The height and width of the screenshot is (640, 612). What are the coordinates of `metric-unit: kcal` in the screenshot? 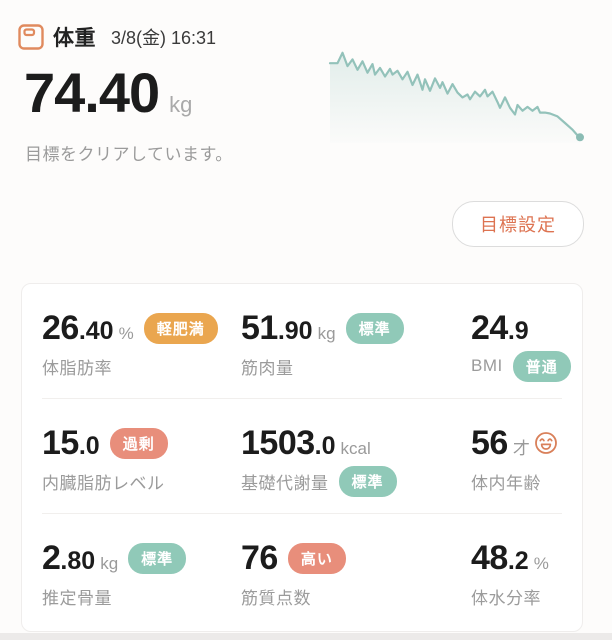 It's located at (355, 448).